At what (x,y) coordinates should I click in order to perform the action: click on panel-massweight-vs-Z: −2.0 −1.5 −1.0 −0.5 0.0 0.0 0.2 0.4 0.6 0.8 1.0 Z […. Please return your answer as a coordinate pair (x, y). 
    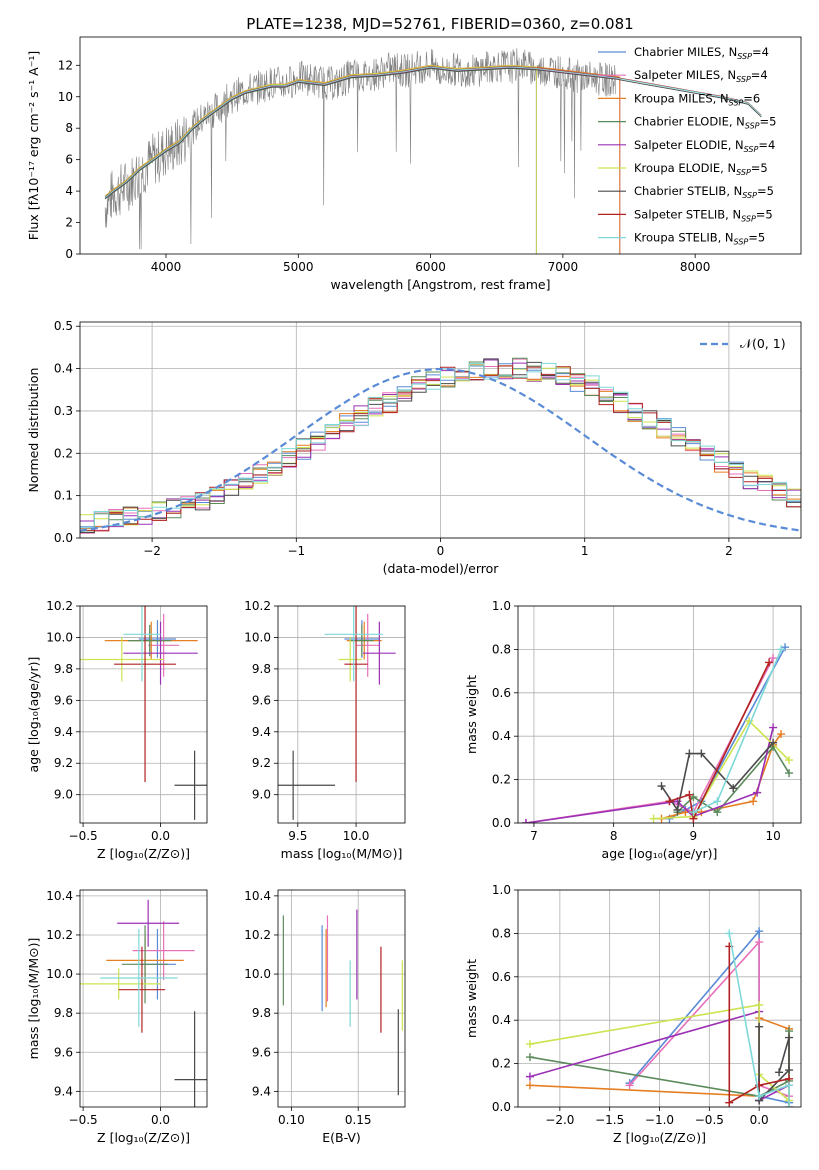
    Looking at the image, I should click on (633, 1014).